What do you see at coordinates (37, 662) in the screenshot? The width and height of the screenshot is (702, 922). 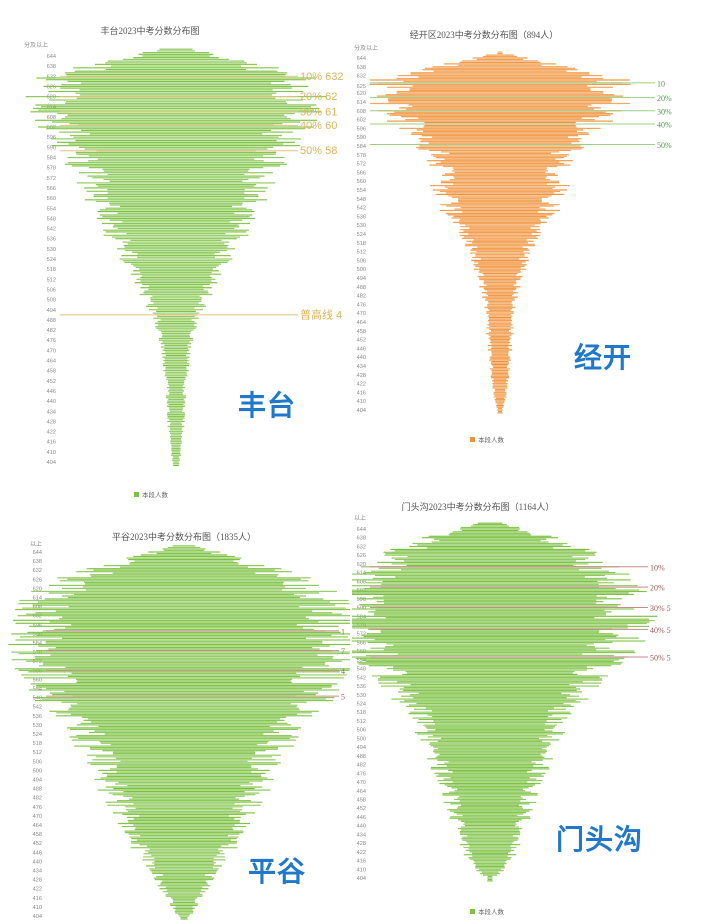 I see `y-tick-label: 572` at bounding box center [37, 662].